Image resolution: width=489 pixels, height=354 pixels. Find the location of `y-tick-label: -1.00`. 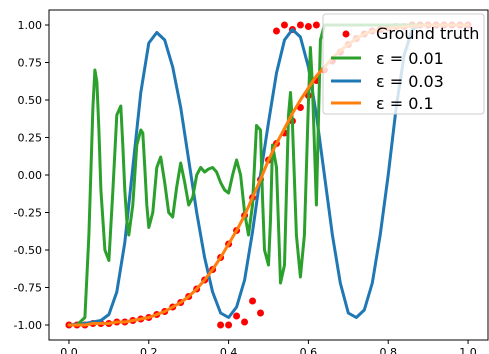

y-tick-label: -1.00 is located at coordinates (28, 325).